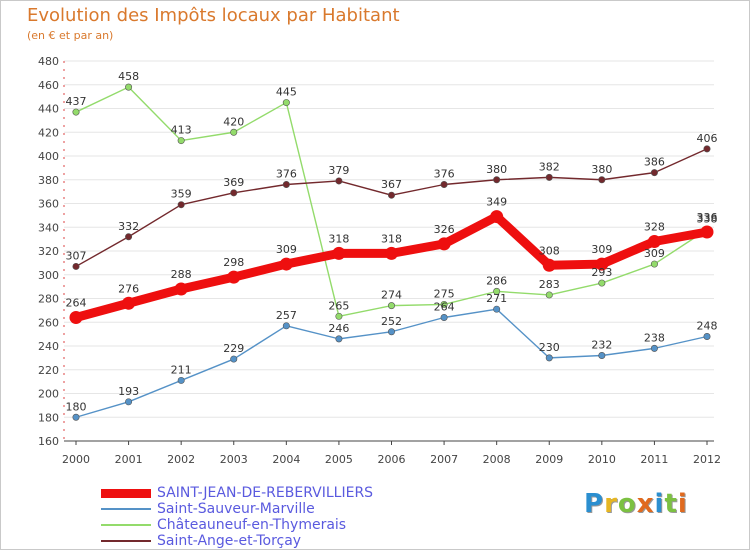 The height and width of the screenshot is (551, 750). Describe the element at coordinates (391, 321) in the screenshot. I see `data-label: 252` at that location.